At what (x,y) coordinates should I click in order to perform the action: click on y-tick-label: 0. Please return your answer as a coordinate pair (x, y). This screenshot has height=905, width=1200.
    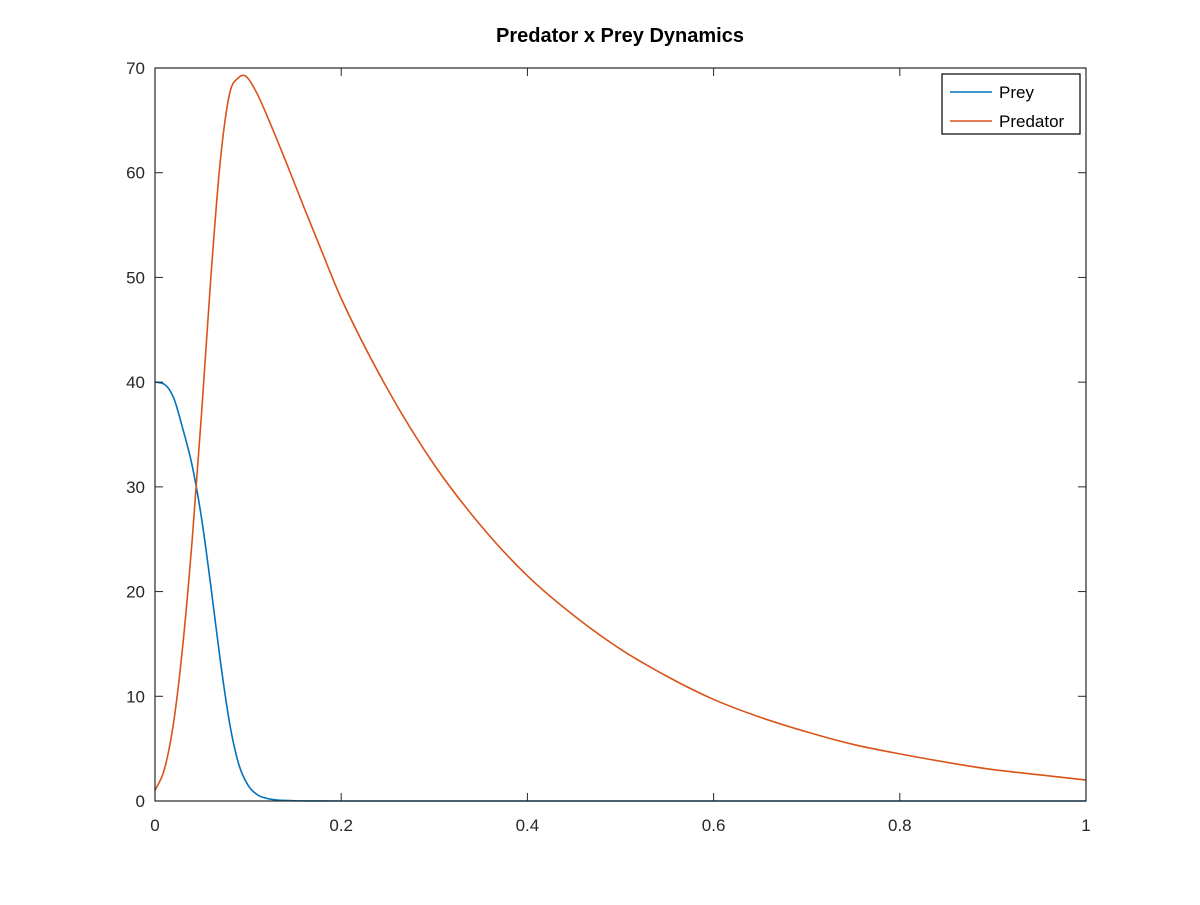
    Looking at the image, I should click on (140, 801).